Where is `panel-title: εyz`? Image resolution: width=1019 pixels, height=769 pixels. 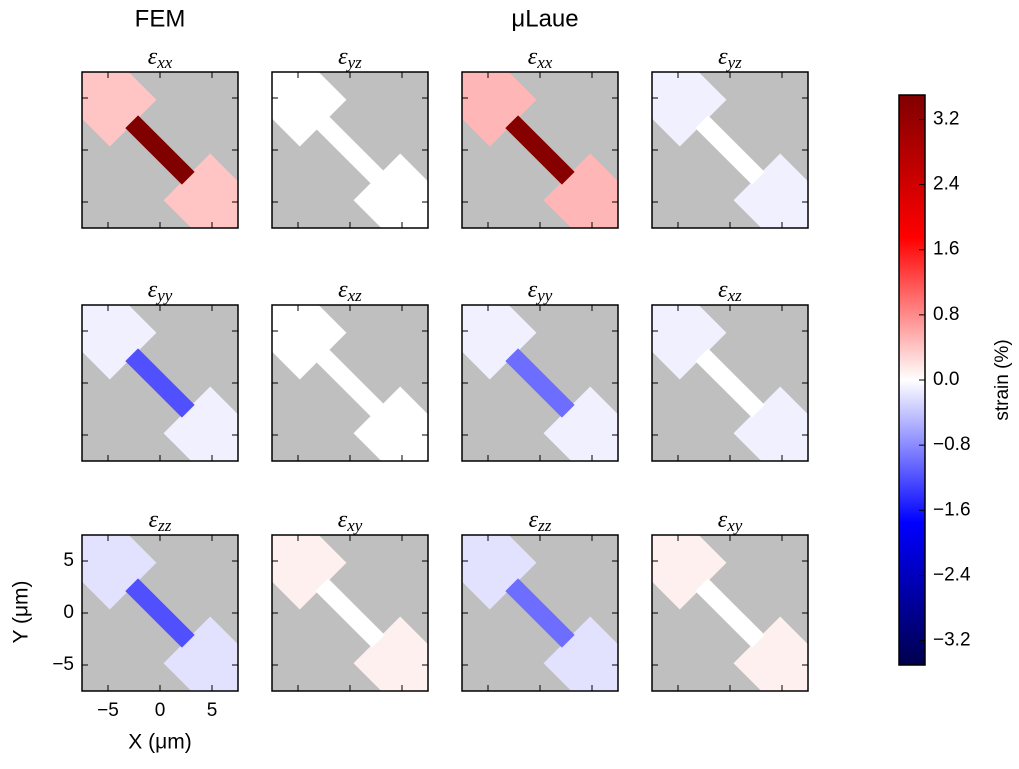
panel-title: εyz is located at coordinates (350, 58).